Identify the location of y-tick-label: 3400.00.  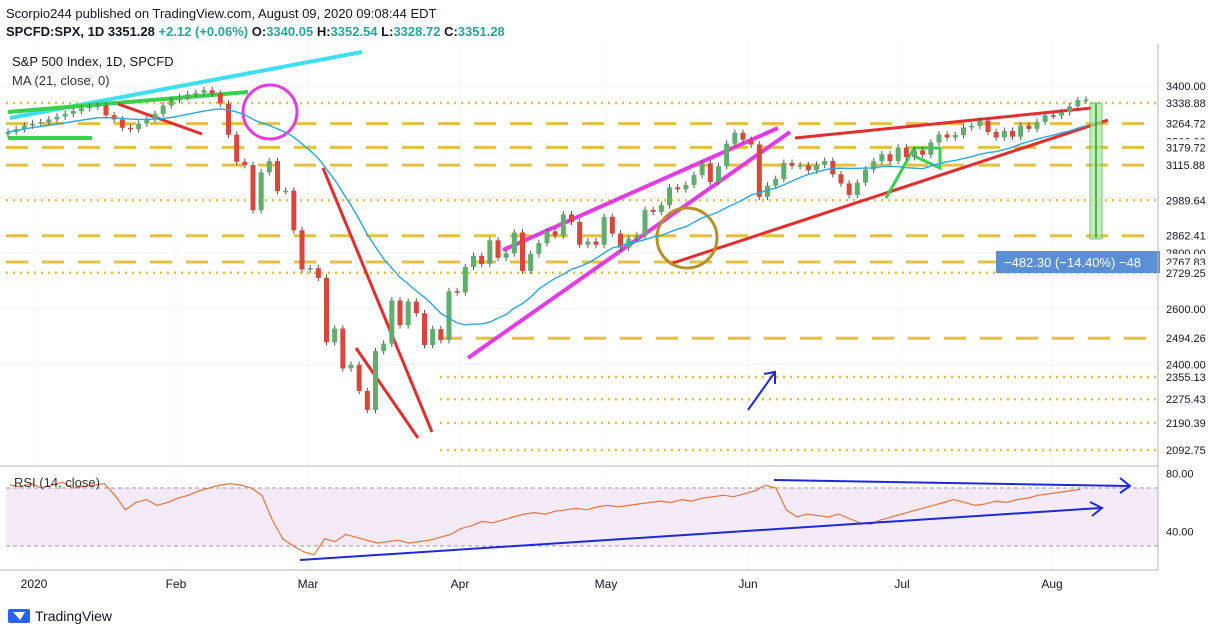
(1186, 87).